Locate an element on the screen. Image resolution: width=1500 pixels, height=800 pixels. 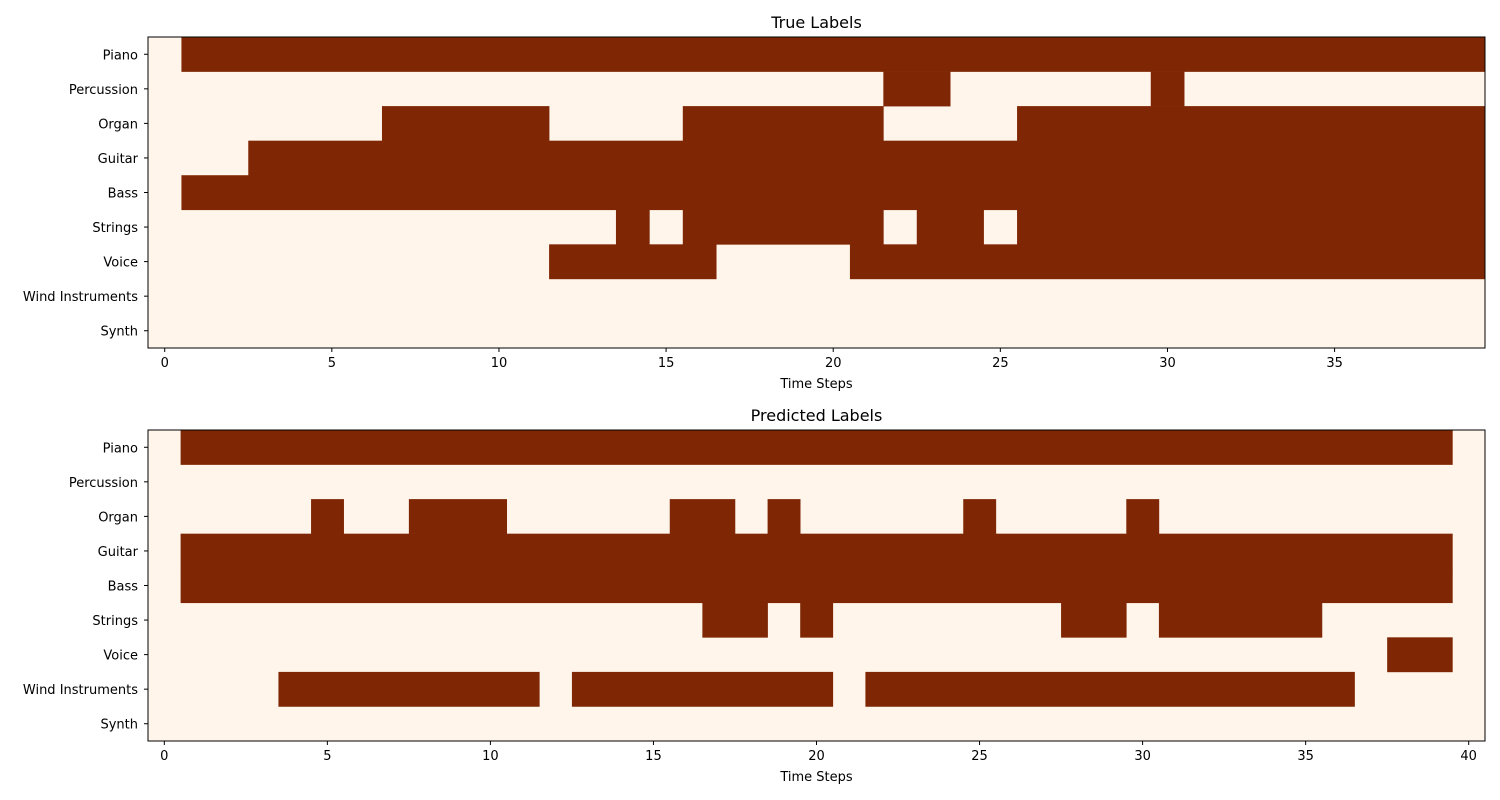
chart-title: True Labels is located at coordinates (816, 22).